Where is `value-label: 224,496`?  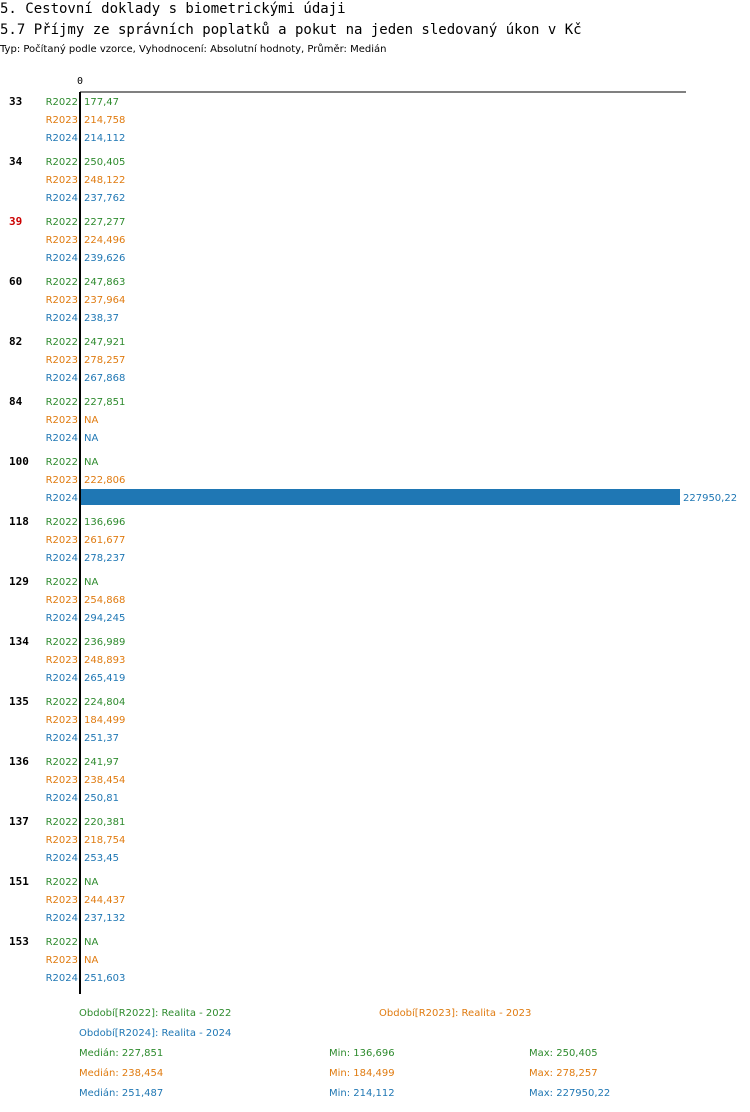 value-label: 224,496 is located at coordinates (104, 240).